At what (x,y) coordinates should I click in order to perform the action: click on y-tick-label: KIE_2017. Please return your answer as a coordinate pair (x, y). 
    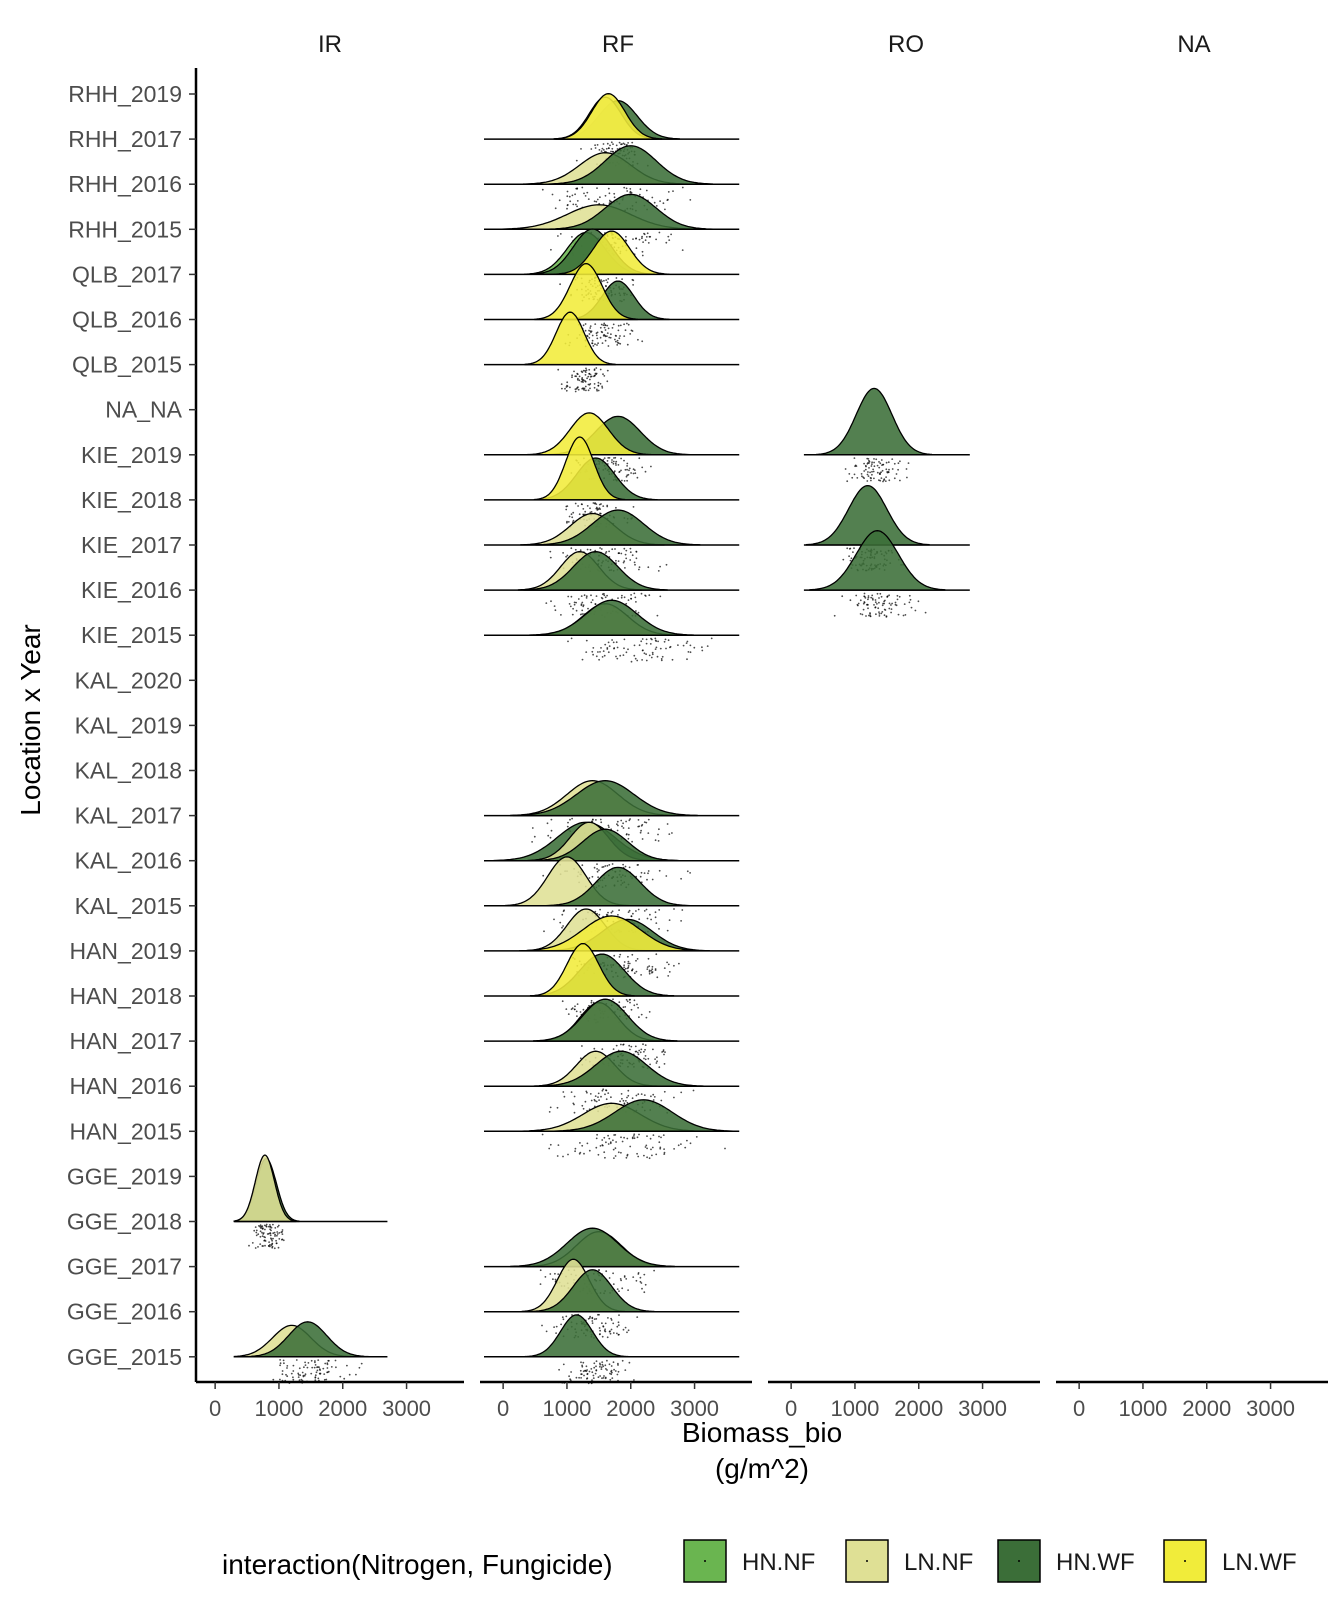
    Looking at the image, I should click on (131, 545).